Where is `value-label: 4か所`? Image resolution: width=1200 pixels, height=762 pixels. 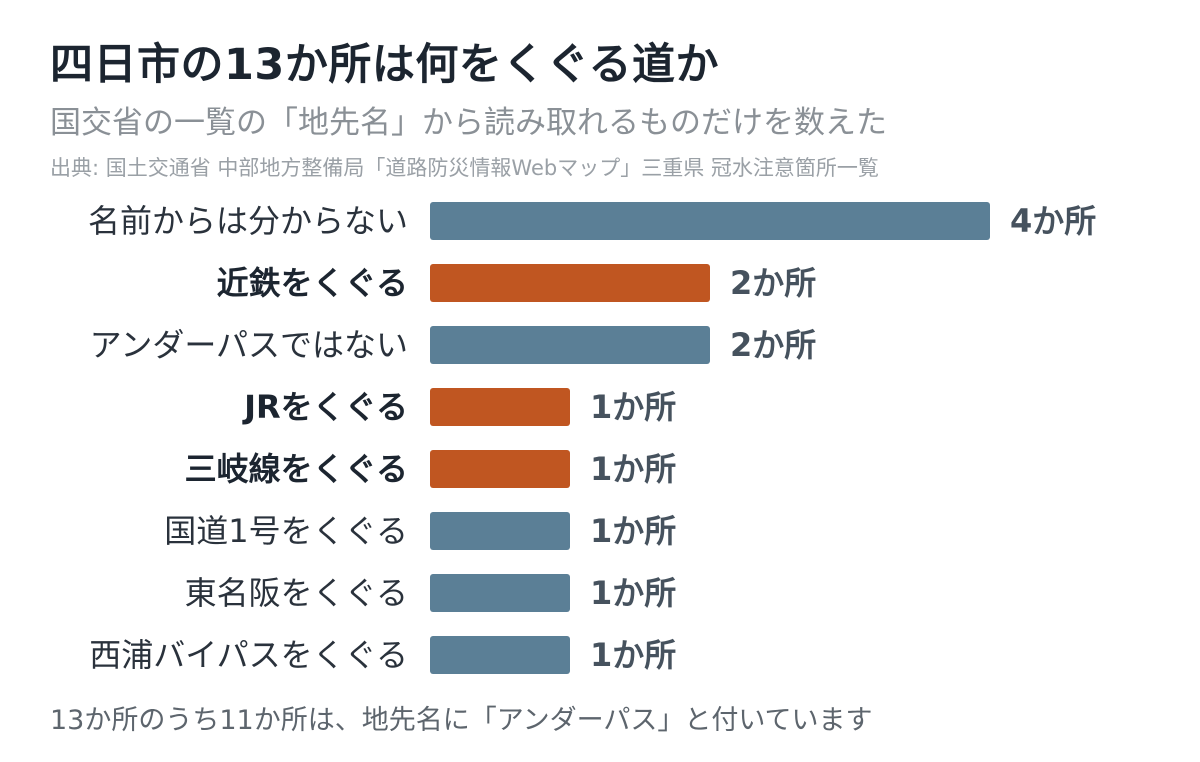
value-label: 4か所 is located at coordinates (1053, 221).